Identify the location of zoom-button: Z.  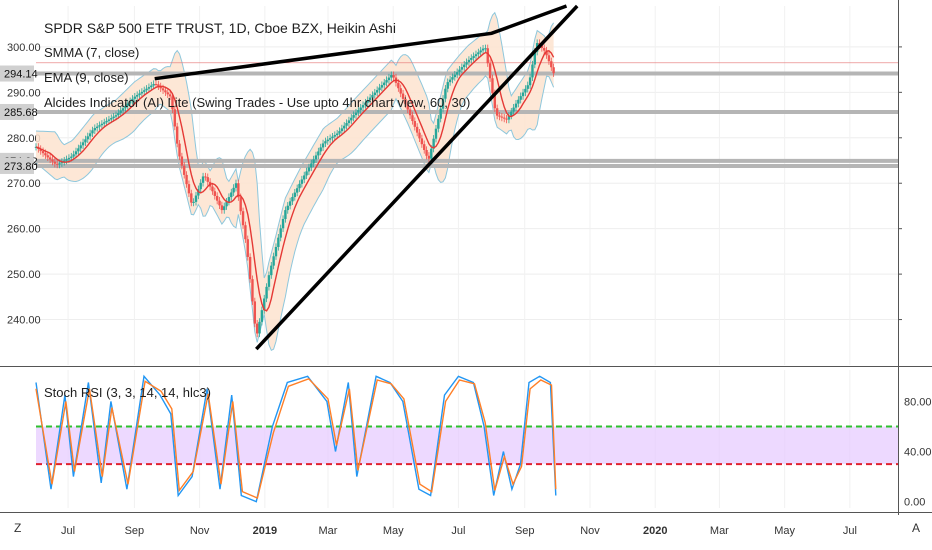
(18, 528).